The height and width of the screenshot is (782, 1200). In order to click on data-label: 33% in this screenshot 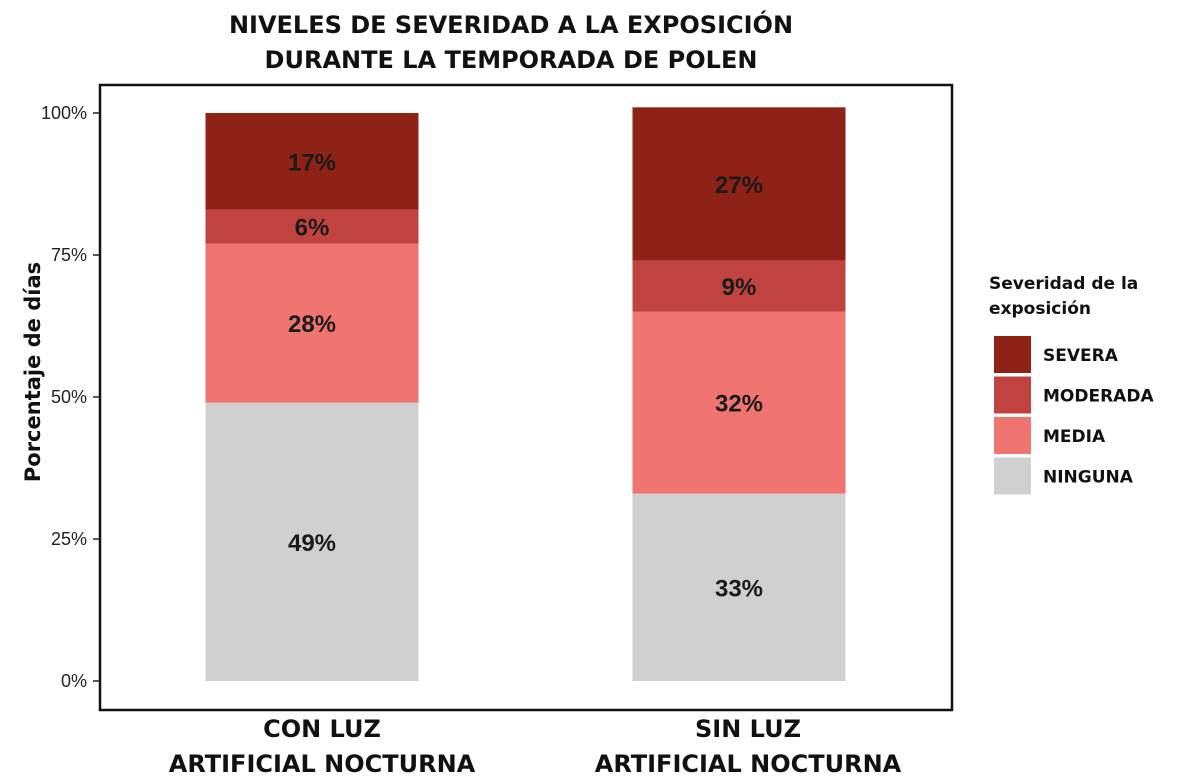, I will do `click(739, 588)`.